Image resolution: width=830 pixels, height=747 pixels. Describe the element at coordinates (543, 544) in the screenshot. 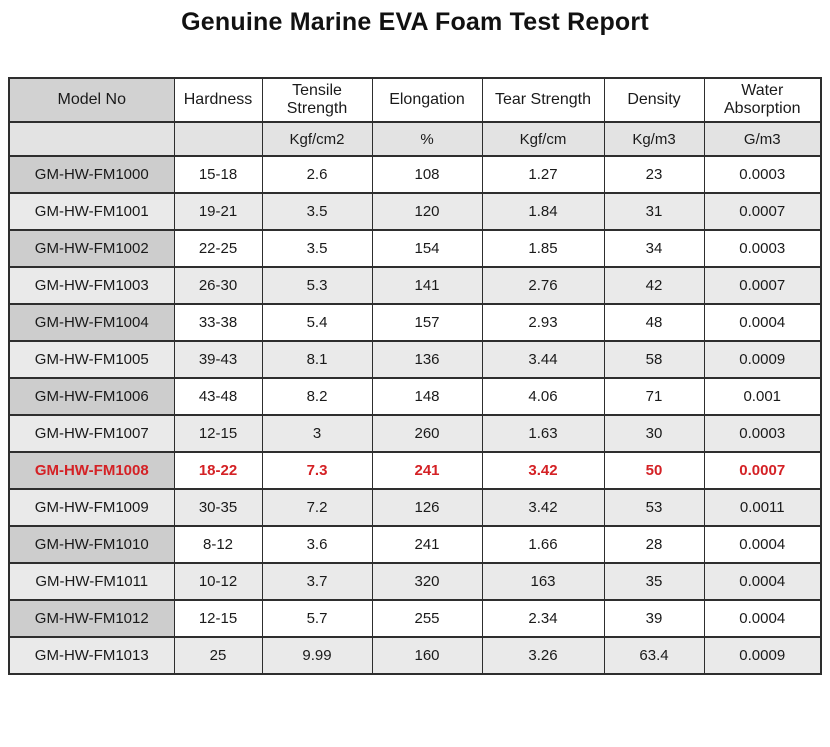

I see `value-cell-tear: 1.66` at that location.